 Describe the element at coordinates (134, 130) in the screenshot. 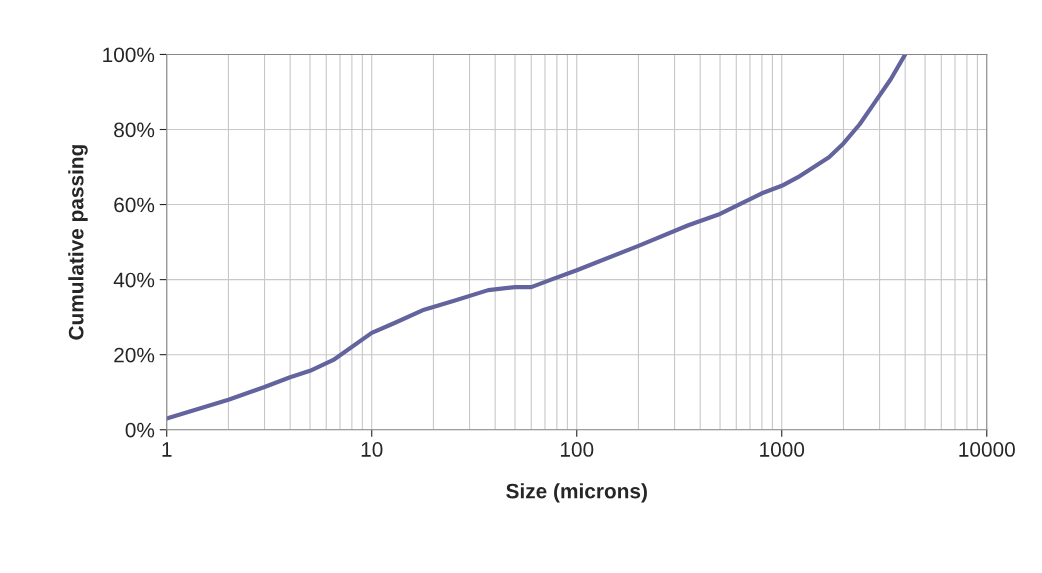

I see `y-tick-label: 80%` at that location.